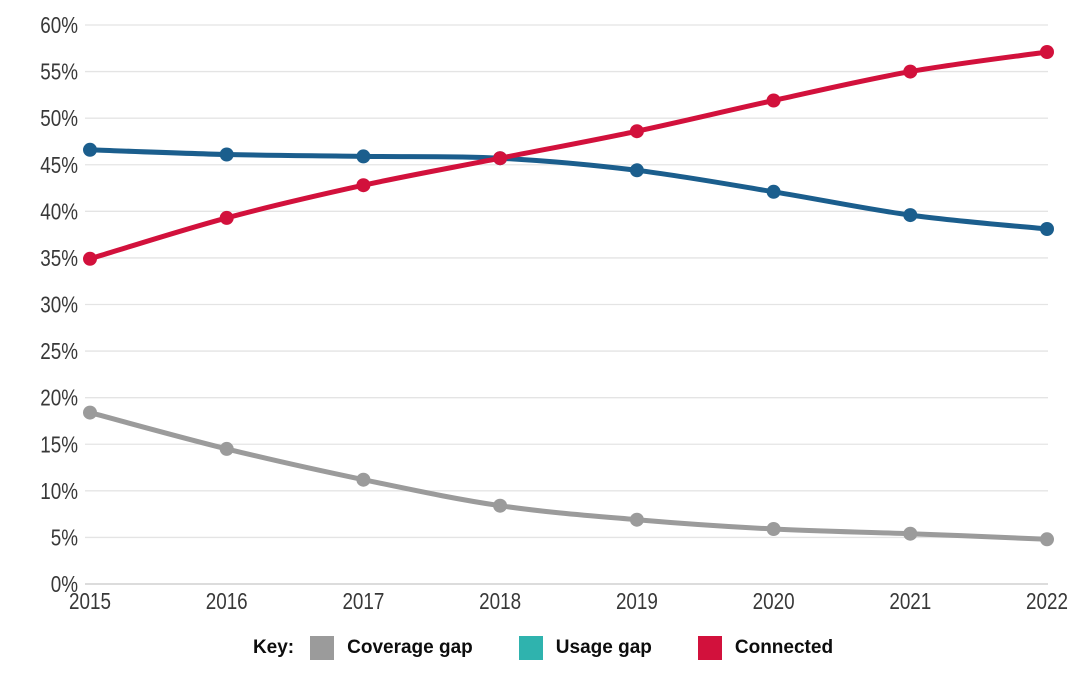 The image size is (1086, 684). I want to click on svg-text: 45%, so click(59, 165).